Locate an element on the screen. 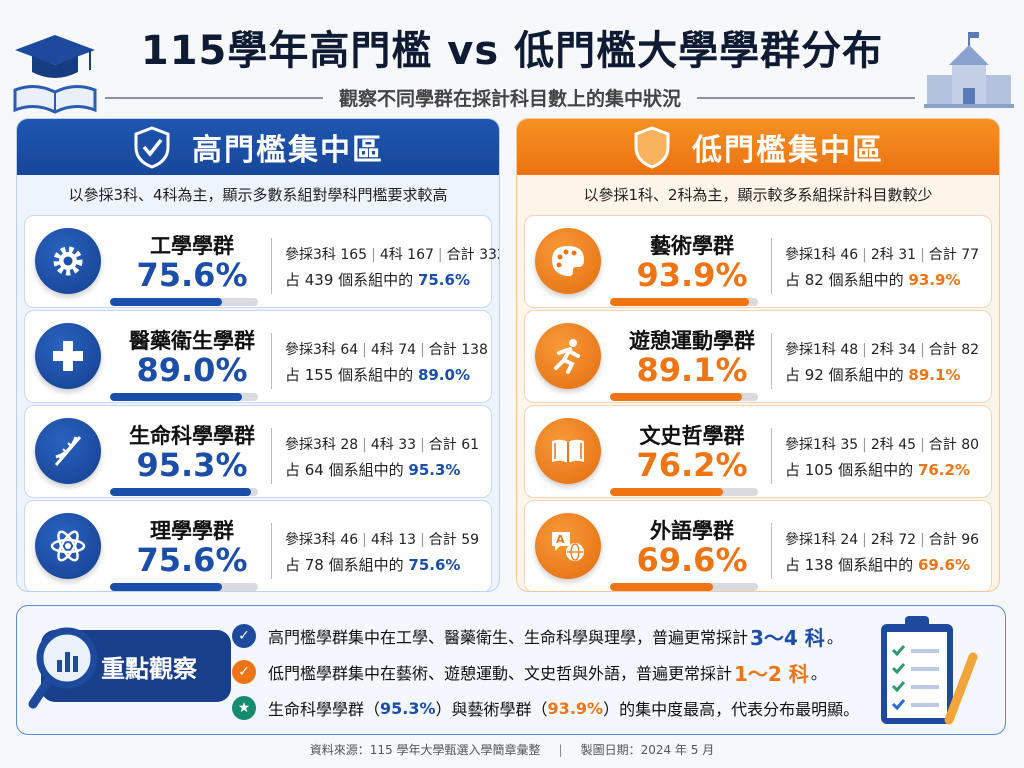 This screenshot has width=1024, height=768. running-icon is located at coordinates (568, 356).